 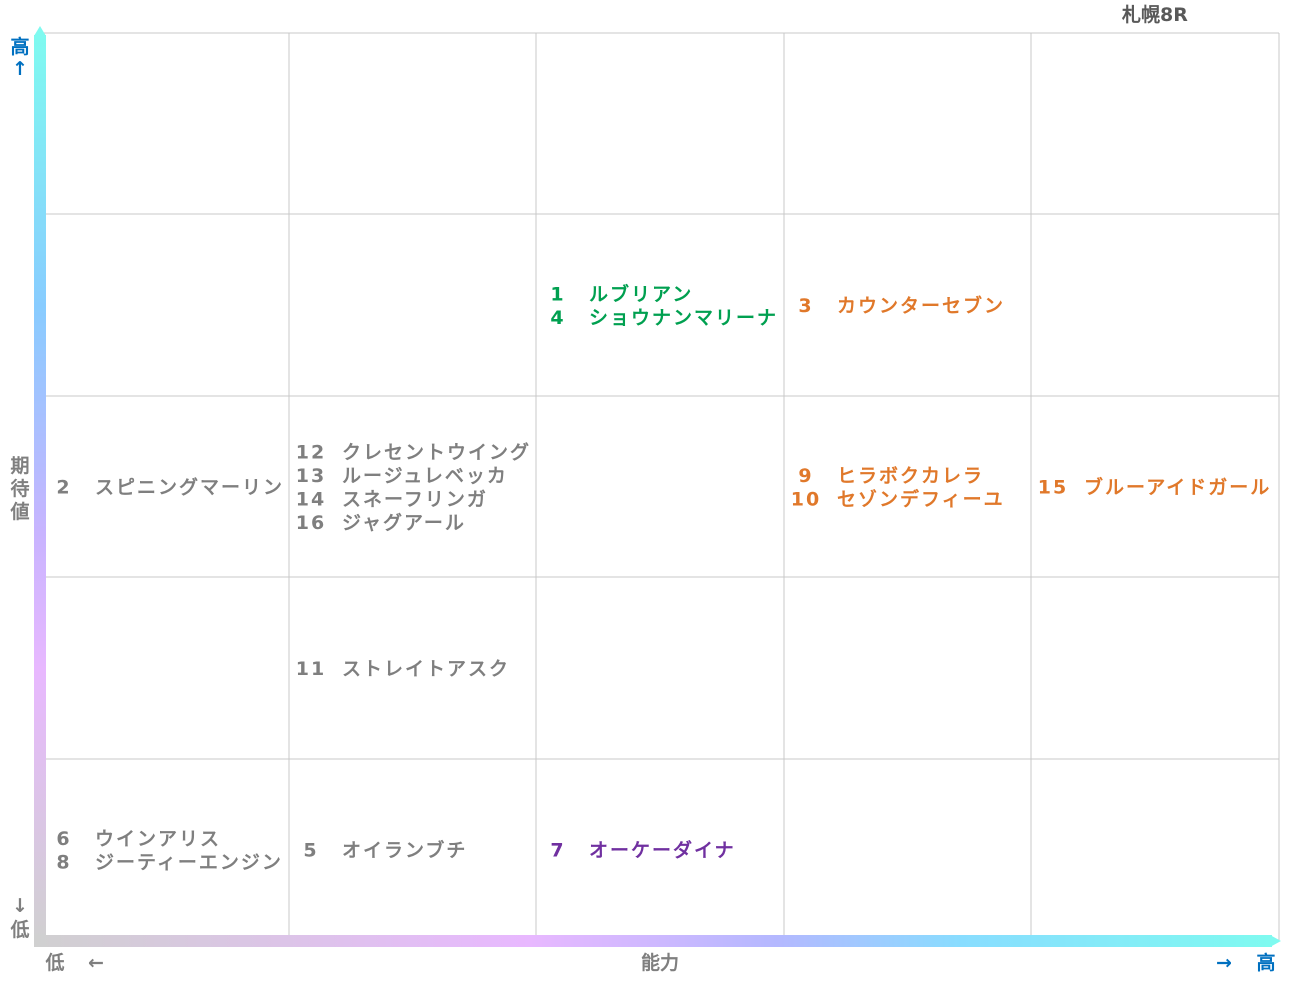 I want to click on horse-number: 14, so click(x=311, y=499).